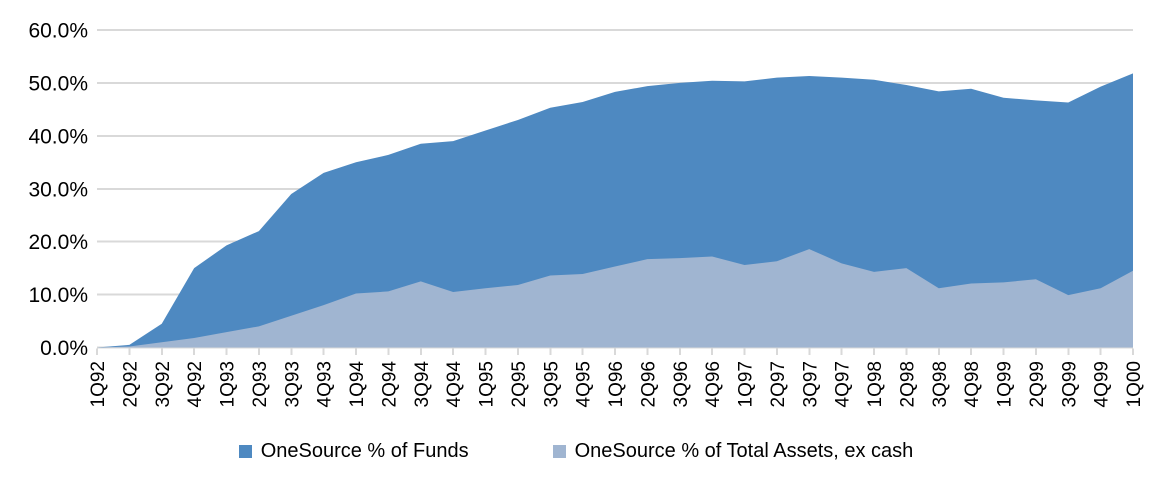 The image size is (1152, 496). I want to click on legend-label-funds: OneSource % of Funds, so click(364, 451).